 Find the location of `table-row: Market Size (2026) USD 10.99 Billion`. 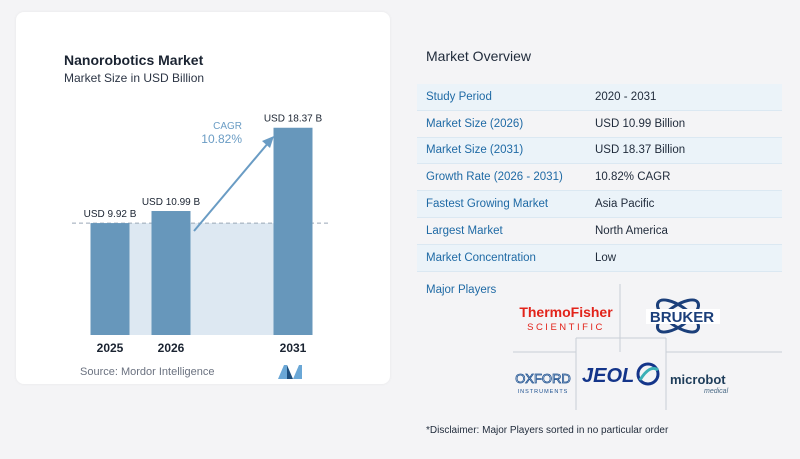

table-row: Market Size (2026) USD 10.99 Billion is located at coordinates (599, 124).